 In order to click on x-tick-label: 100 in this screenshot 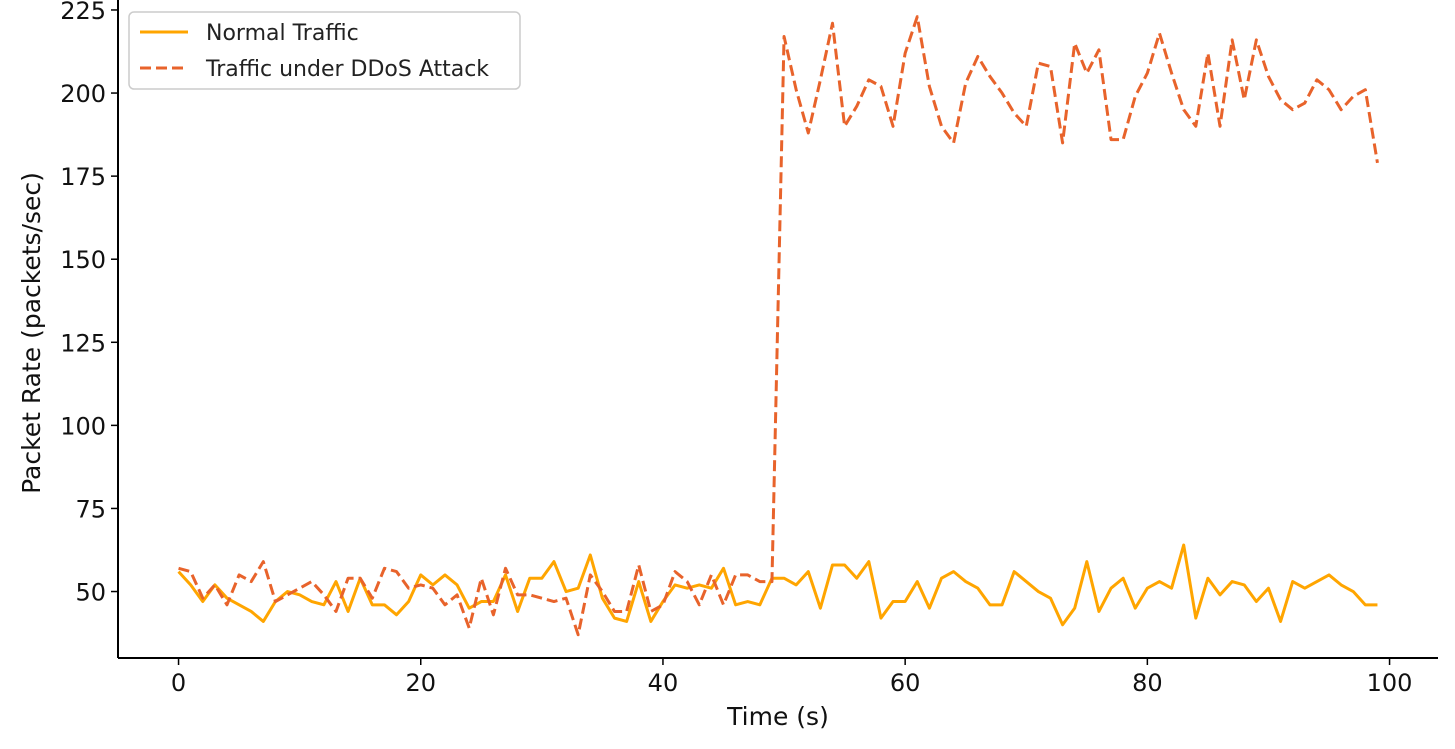, I will do `click(1390, 683)`.